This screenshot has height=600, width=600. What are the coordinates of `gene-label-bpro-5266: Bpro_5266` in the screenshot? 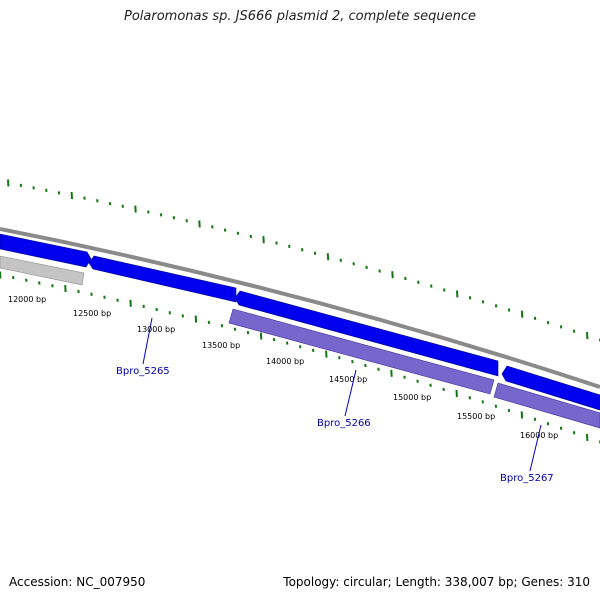 It's located at (344, 423).